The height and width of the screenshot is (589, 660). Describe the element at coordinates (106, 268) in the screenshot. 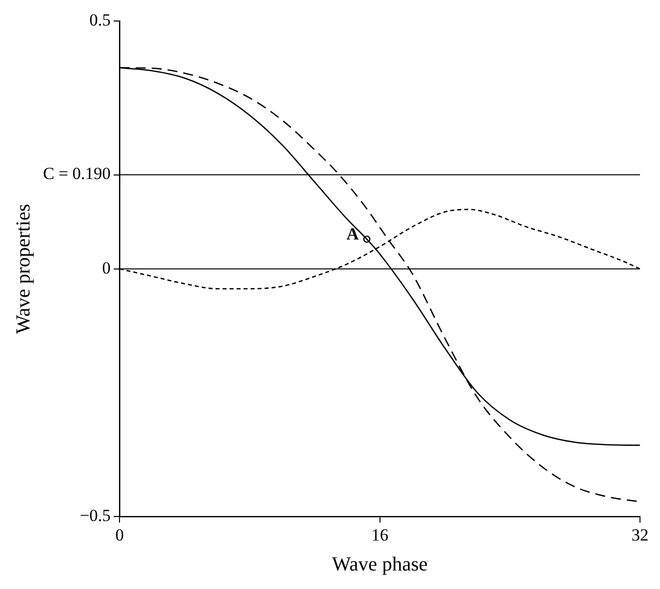

I see `y-tick-label: 0` at that location.